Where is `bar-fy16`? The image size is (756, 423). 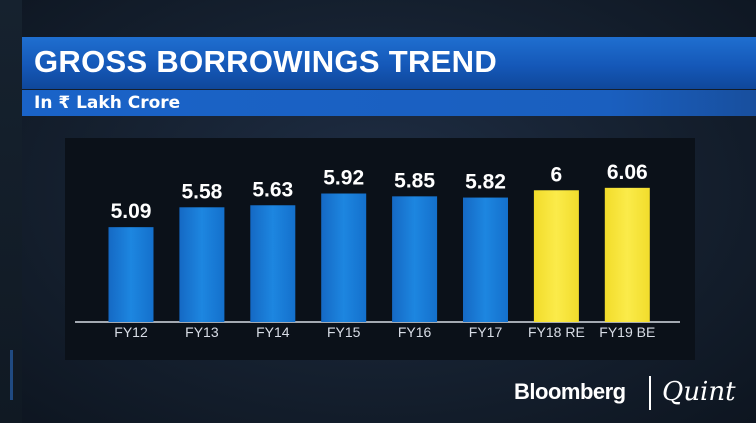
bar-fy16 is located at coordinates (415, 259).